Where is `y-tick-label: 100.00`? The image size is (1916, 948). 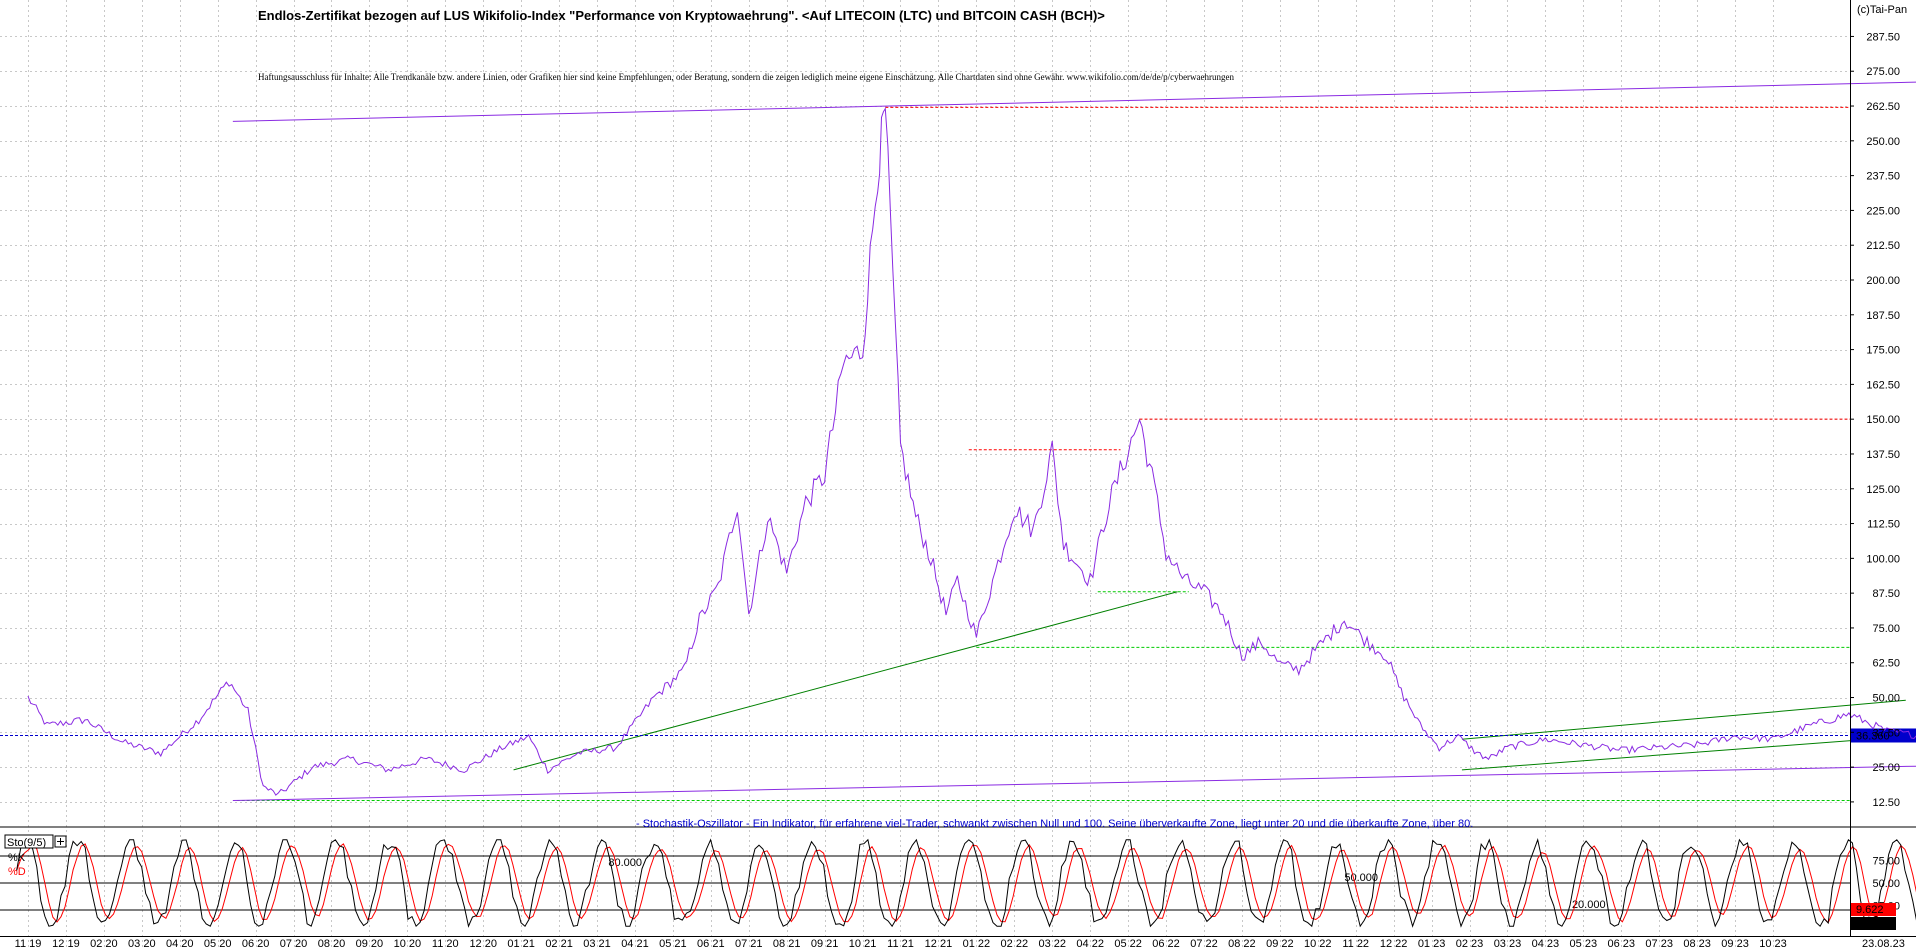
y-tick-label: 100.00 is located at coordinates (1883, 559).